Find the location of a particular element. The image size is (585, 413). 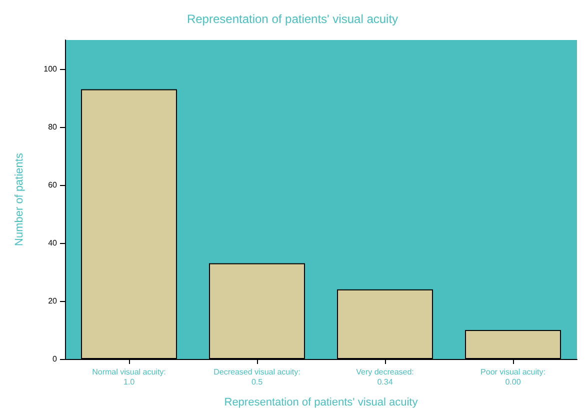

y-tick-label: 40 is located at coordinates (53, 243).